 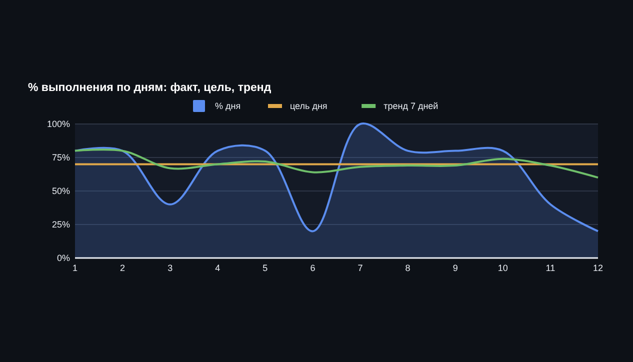 What do you see at coordinates (411, 106) in the screenshot?
I see `legend-label: тренд 7 дней` at bounding box center [411, 106].